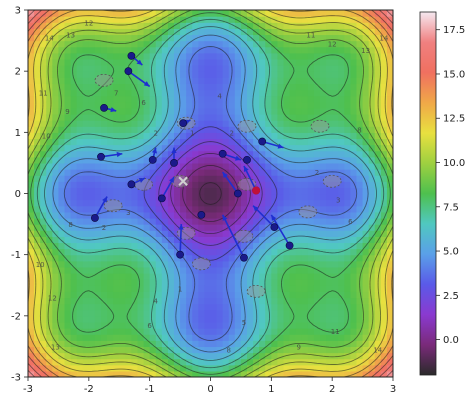 The image size is (474, 409). I want to click on vector-head, so click(154, 150).